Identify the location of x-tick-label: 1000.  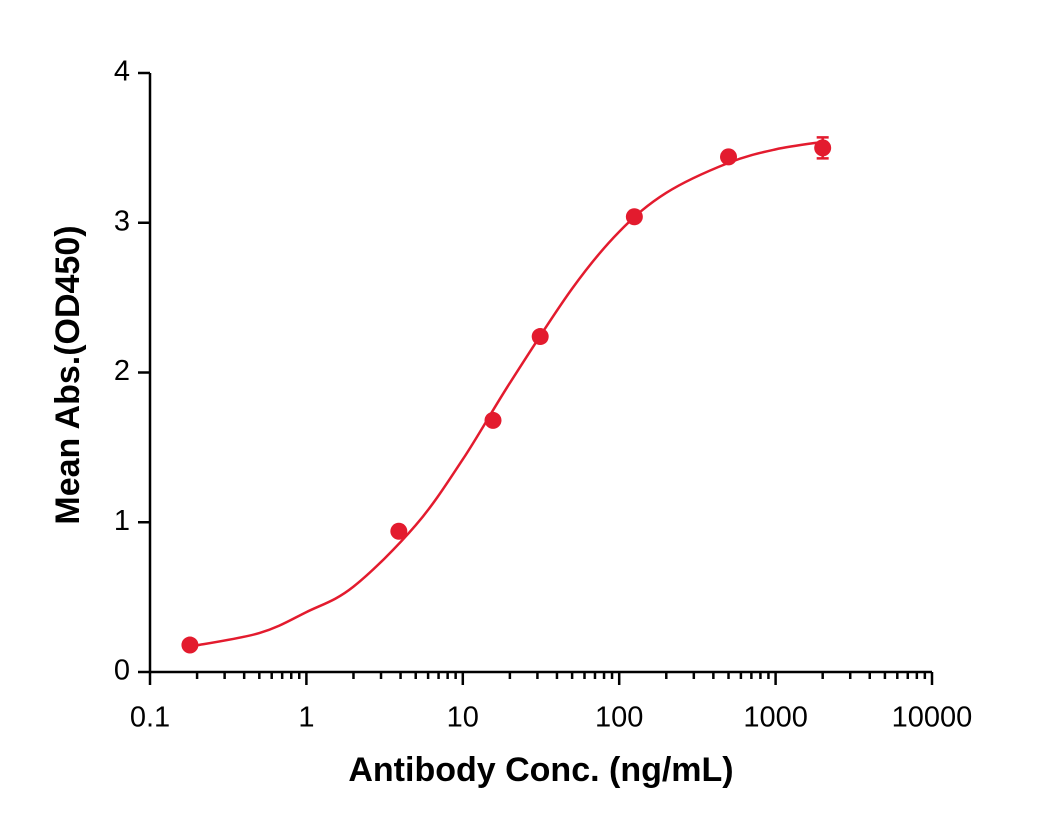
(775, 718).